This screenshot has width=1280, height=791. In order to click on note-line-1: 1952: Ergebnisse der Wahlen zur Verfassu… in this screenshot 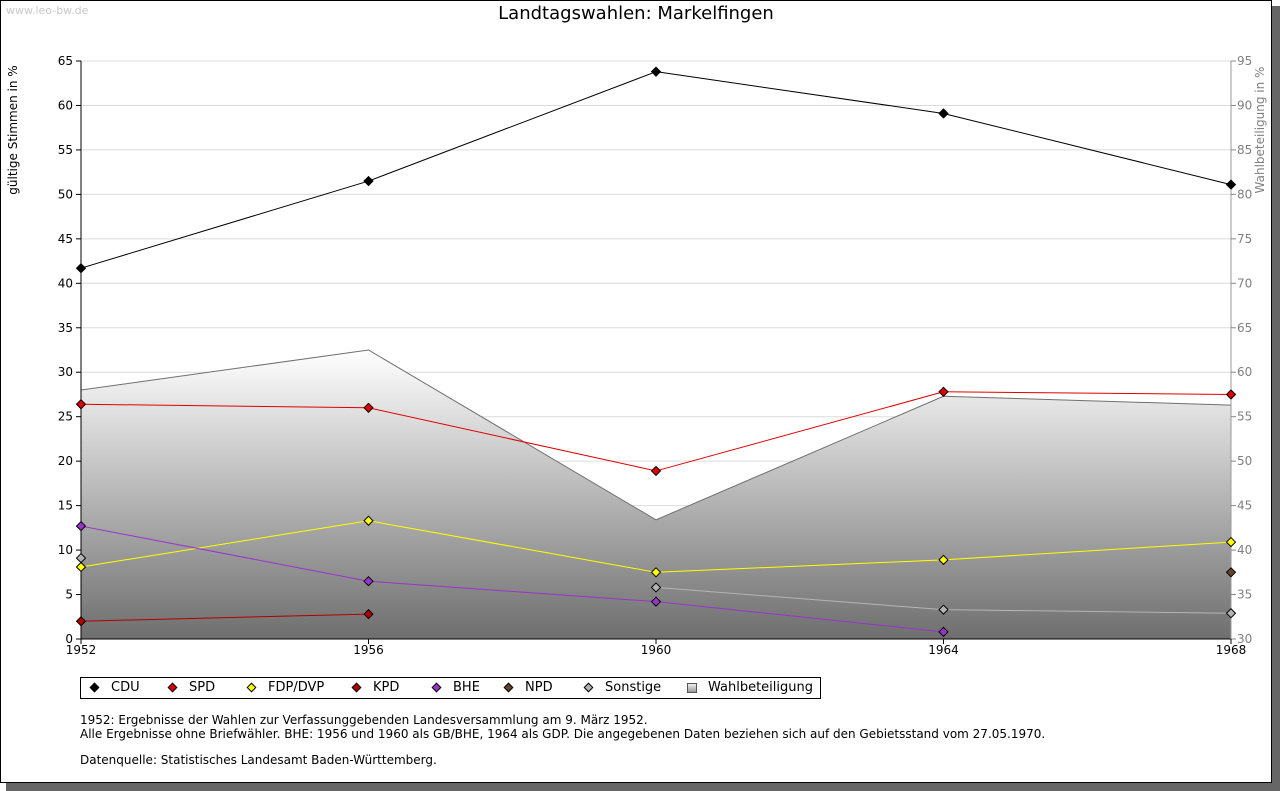, I will do `click(364, 720)`.